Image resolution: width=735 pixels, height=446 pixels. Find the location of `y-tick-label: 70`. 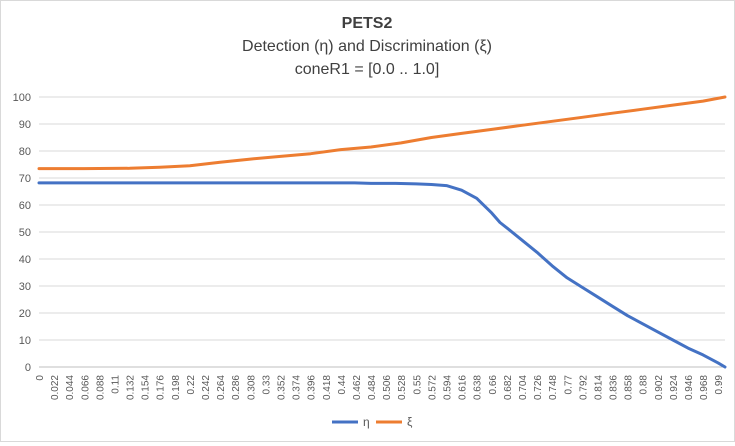

y-tick-label: 70 is located at coordinates (25, 179).